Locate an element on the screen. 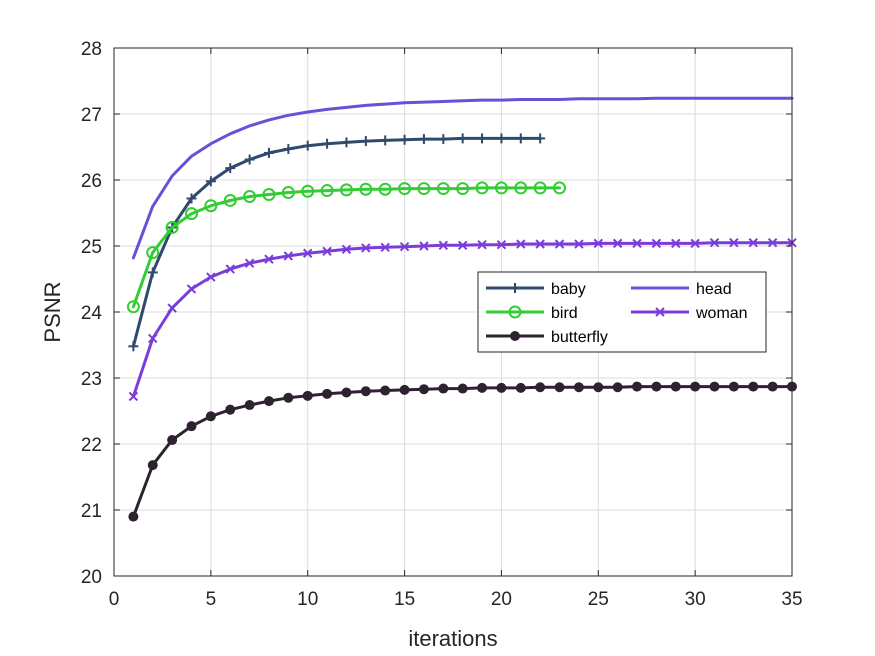 This screenshot has height=656, width=875. legend-bird-point is located at coordinates (515, 312).